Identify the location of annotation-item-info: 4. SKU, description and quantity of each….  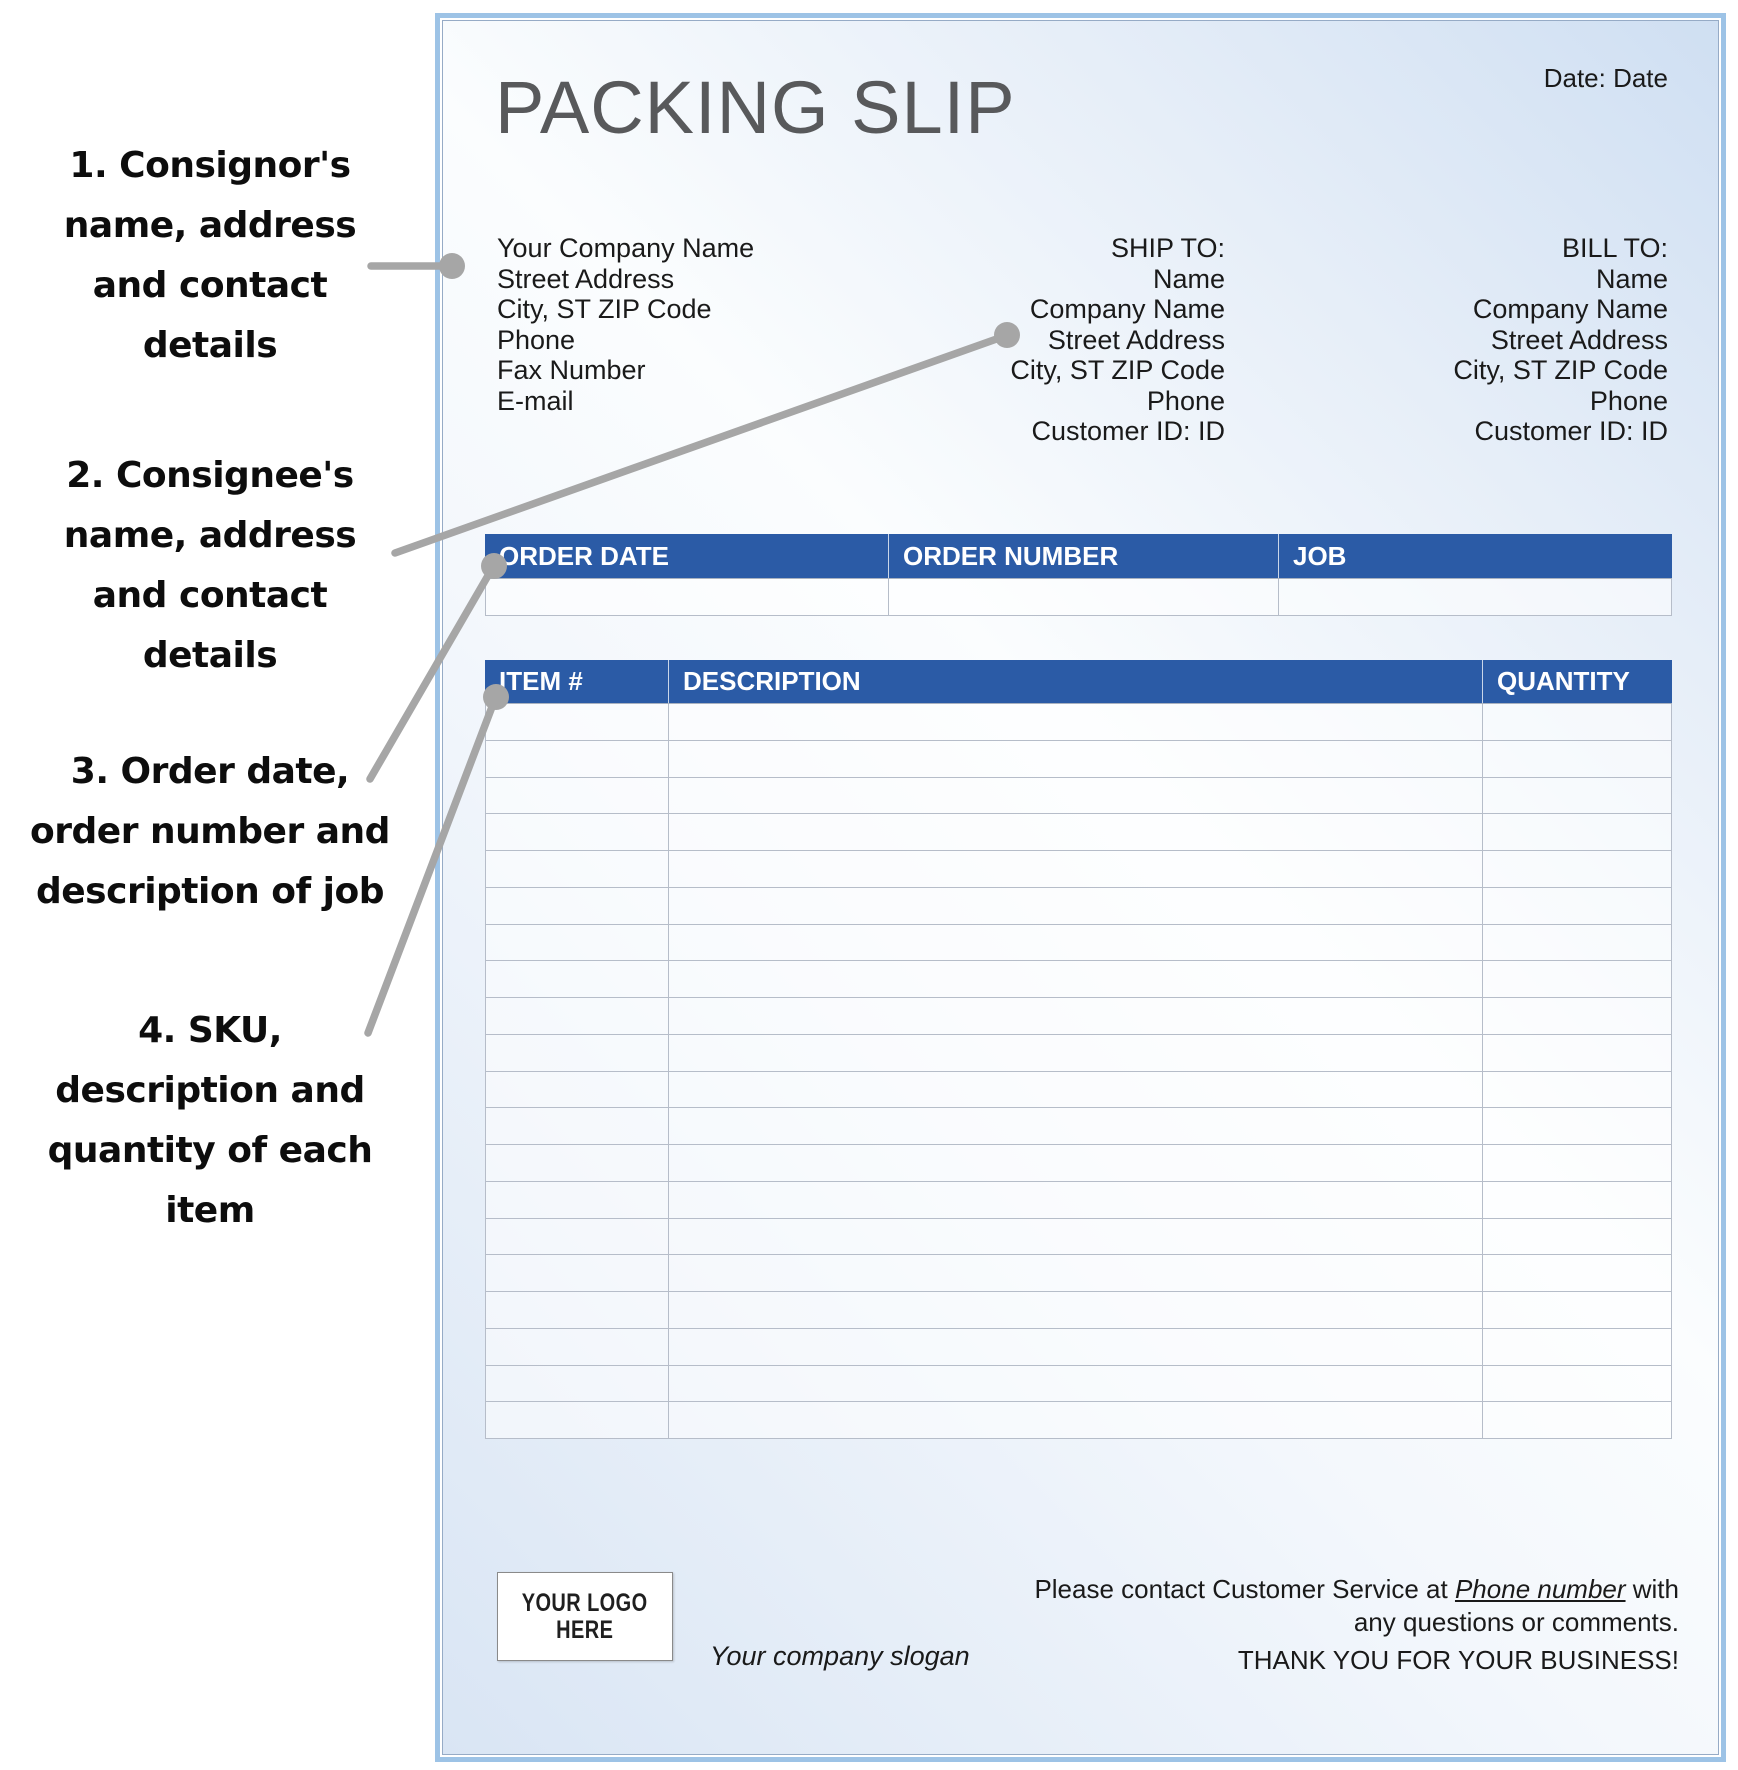
(210, 1121).